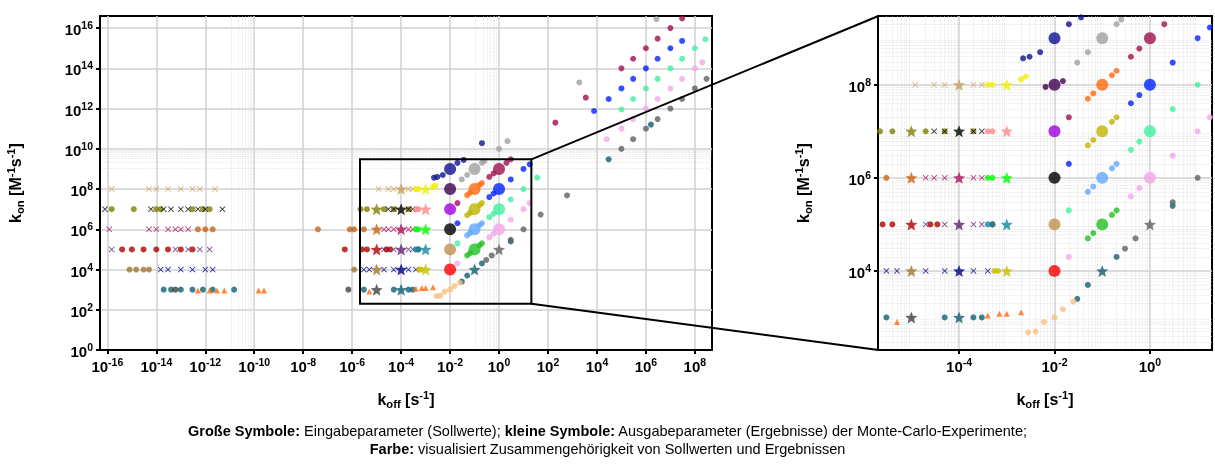 The image size is (1215, 475). Describe the element at coordinates (254, 366) in the screenshot. I see `x-tick-label: 10$^{-10}$` at that location.